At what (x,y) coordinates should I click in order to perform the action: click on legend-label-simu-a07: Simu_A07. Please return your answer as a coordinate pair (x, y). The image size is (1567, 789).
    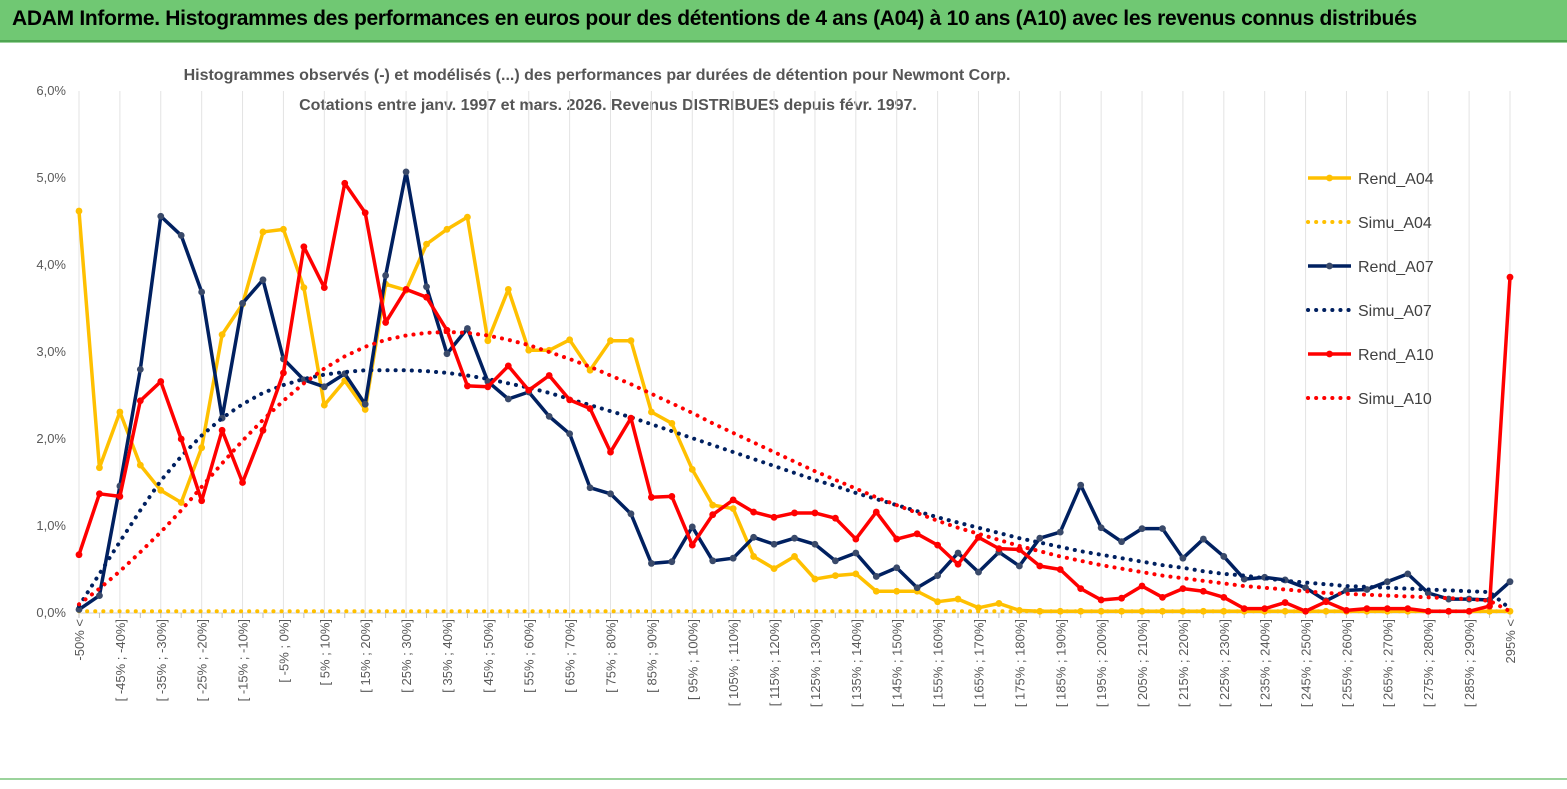
    Looking at the image, I should click on (1395, 311).